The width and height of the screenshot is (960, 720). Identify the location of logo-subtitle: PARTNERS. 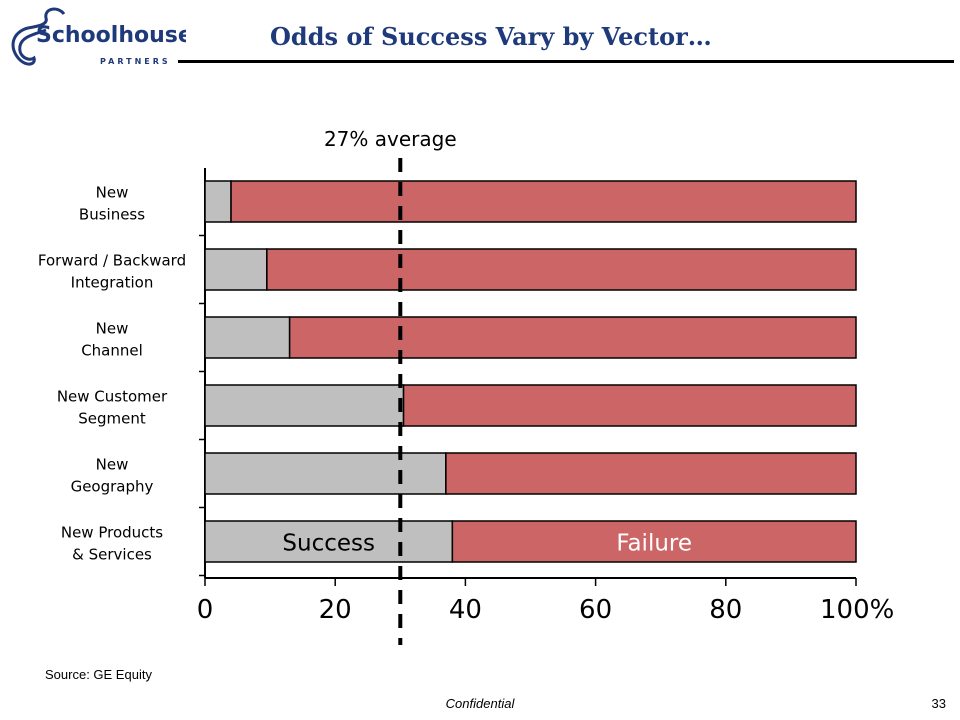
(135, 61).